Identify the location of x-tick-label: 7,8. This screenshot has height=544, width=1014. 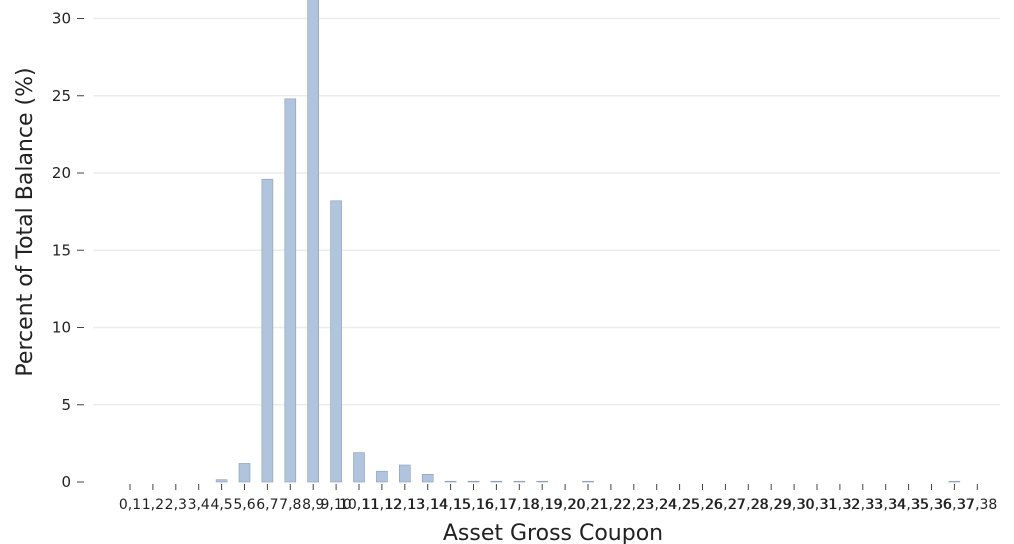
(290, 505).